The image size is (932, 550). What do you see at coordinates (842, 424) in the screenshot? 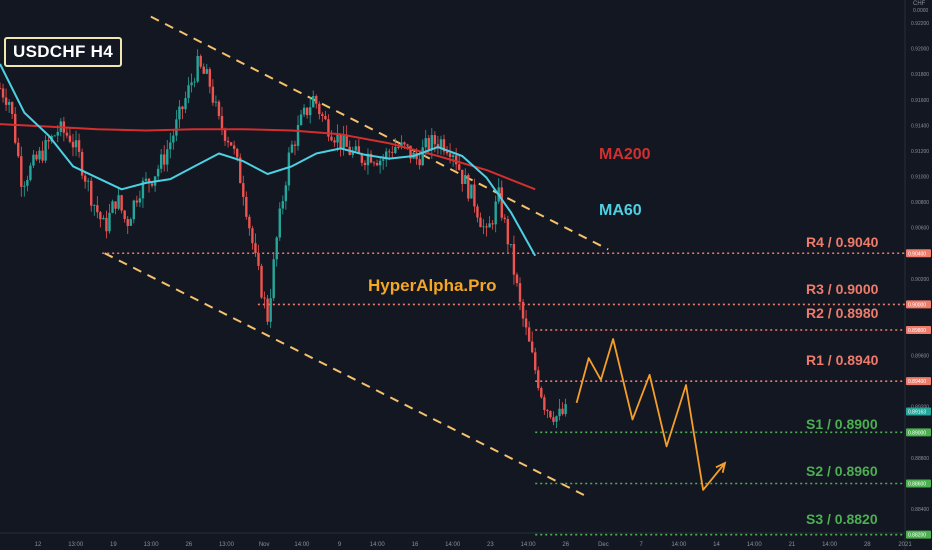
I see `level-label-s1: S1 / 0.8900` at bounding box center [842, 424].